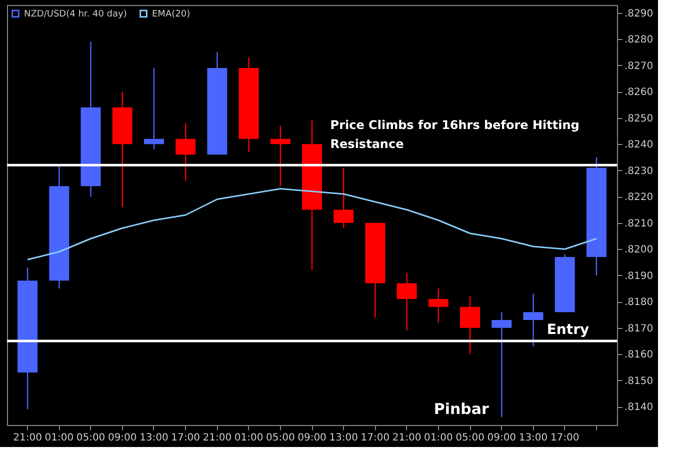 The height and width of the screenshot is (473, 700). What do you see at coordinates (312, 224) in the screenshot?
I see `line-series` at bounding box center [312, 224].